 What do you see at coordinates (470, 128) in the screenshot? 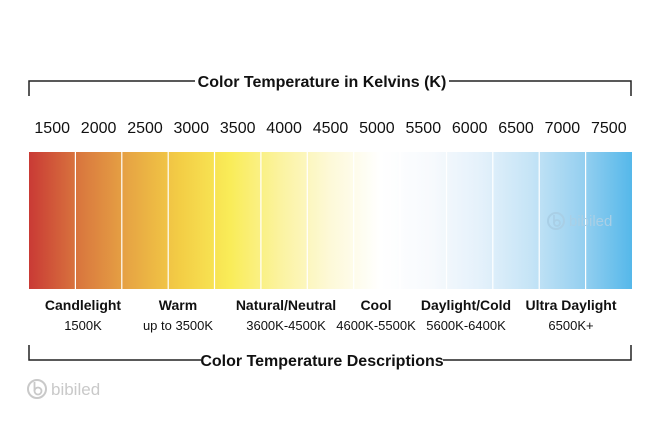
I see `kelvin-tick-label: 6000` at bounding box center [470, 128].